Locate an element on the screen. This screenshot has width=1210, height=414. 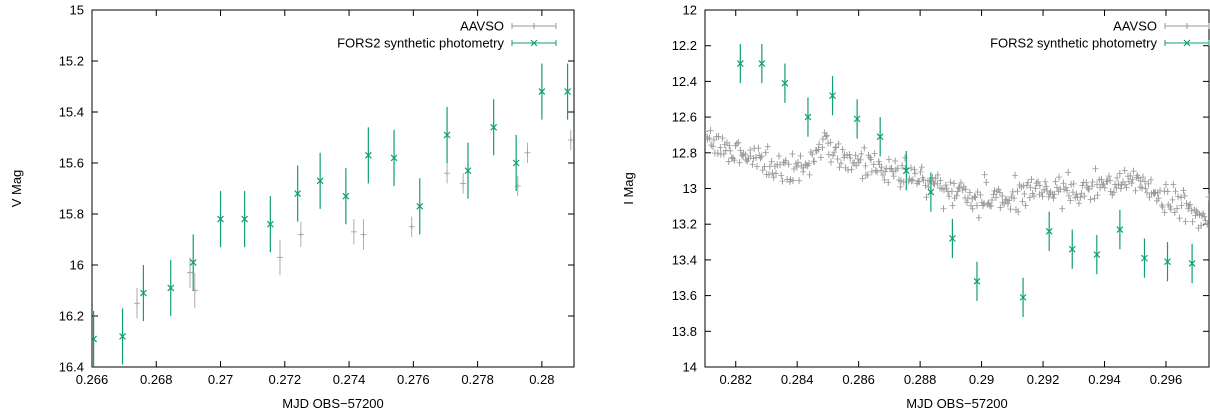
y-tick-label: 13.4 is located at coordinates (684, 259).